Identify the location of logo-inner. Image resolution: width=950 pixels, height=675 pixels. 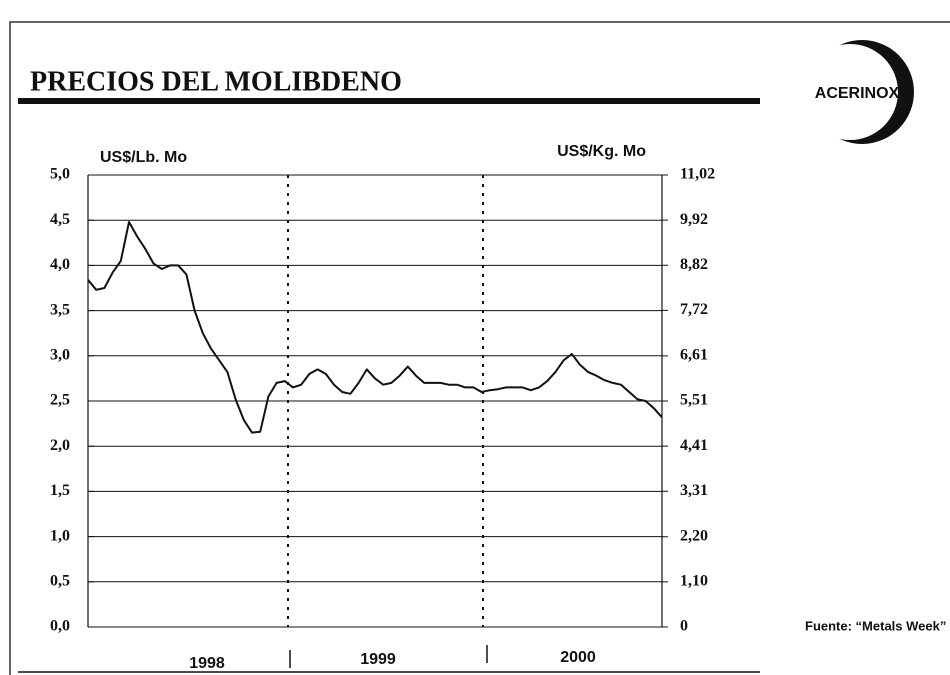
(850, 92).